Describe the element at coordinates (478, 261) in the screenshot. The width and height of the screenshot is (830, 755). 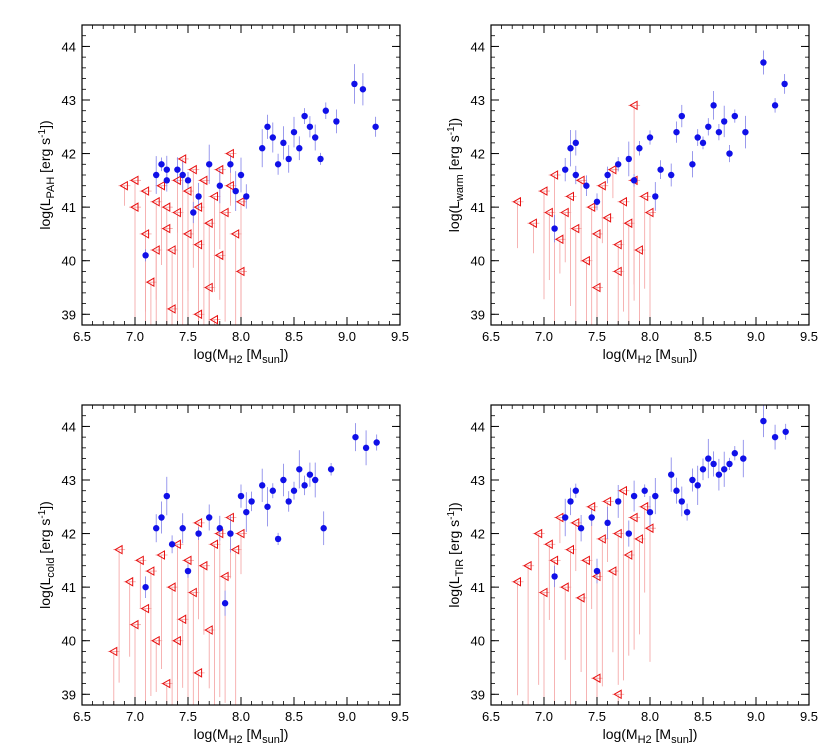
I see `y-tick-label: 40` at that location.